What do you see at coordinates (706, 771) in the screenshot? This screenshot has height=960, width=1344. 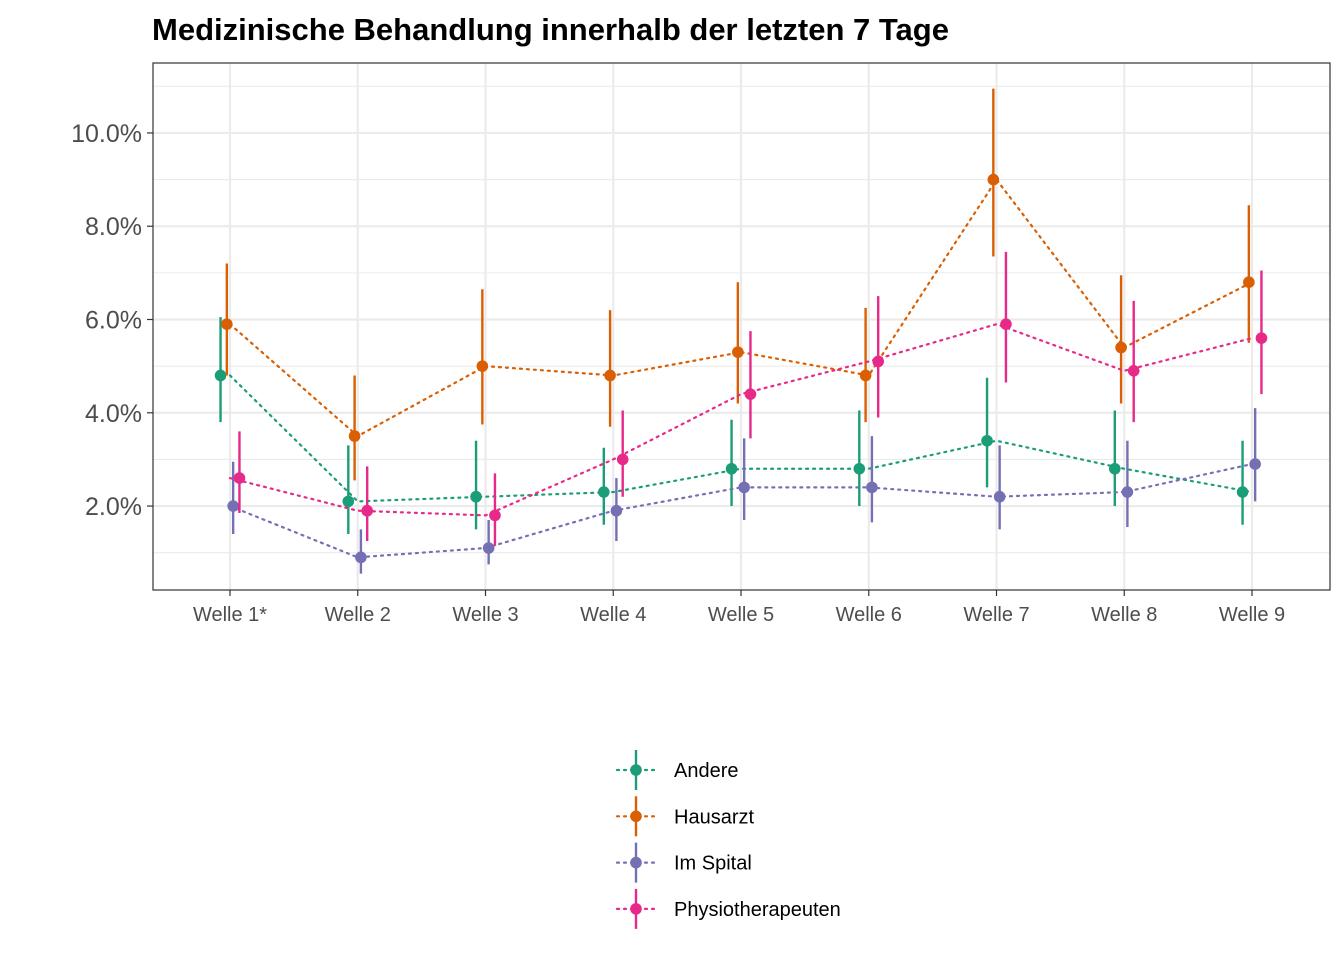 I see `legend-label: Andere` at bounding box center [706, 771].